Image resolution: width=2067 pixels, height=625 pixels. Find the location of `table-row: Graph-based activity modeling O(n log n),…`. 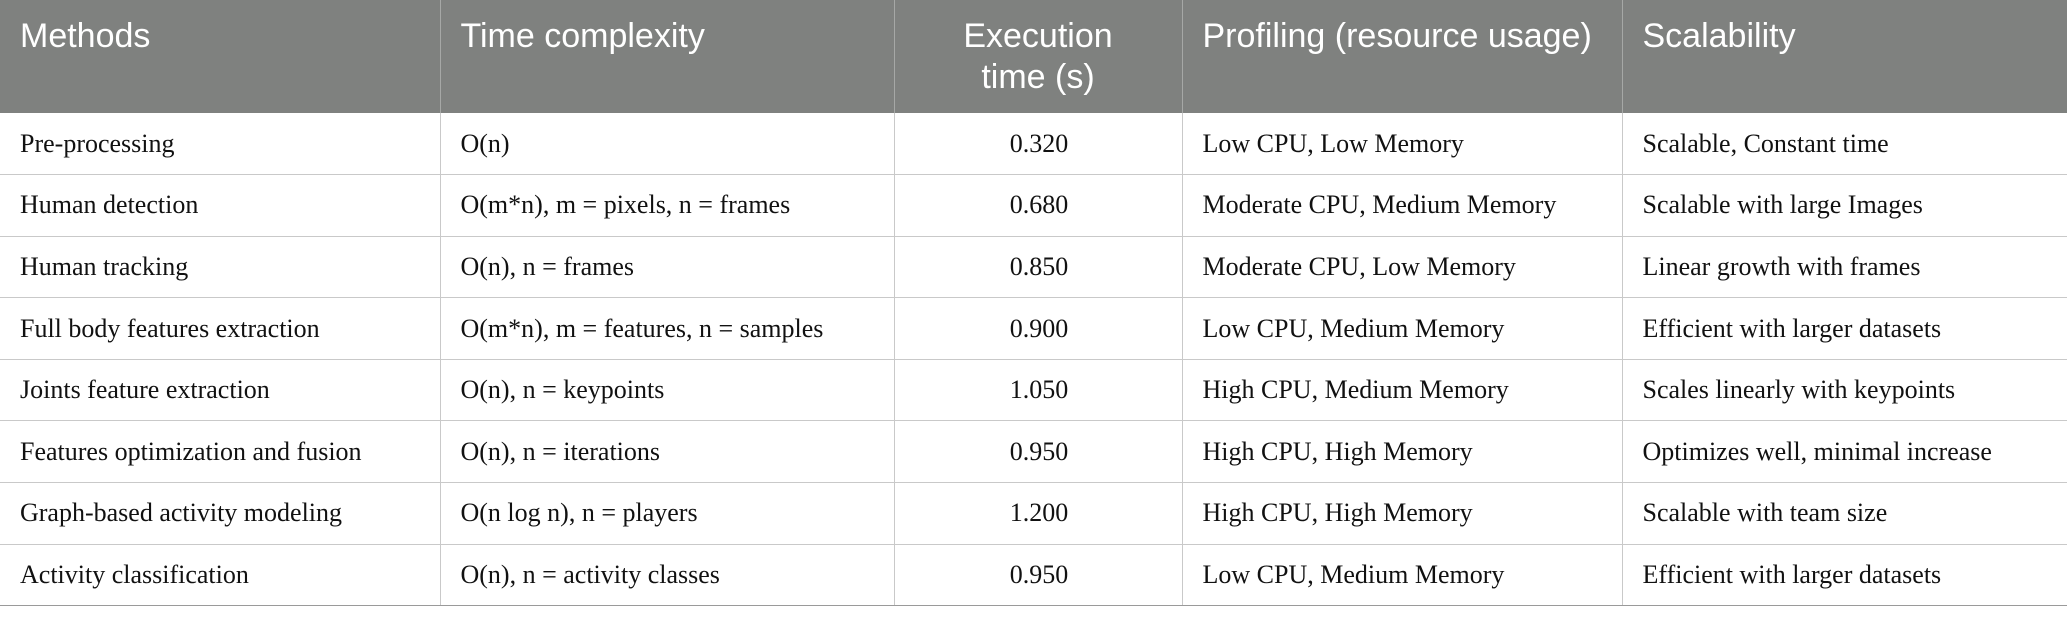

table-row: Graph-based activity modeling O(n log n),… is located at coordinates (1033, 513).